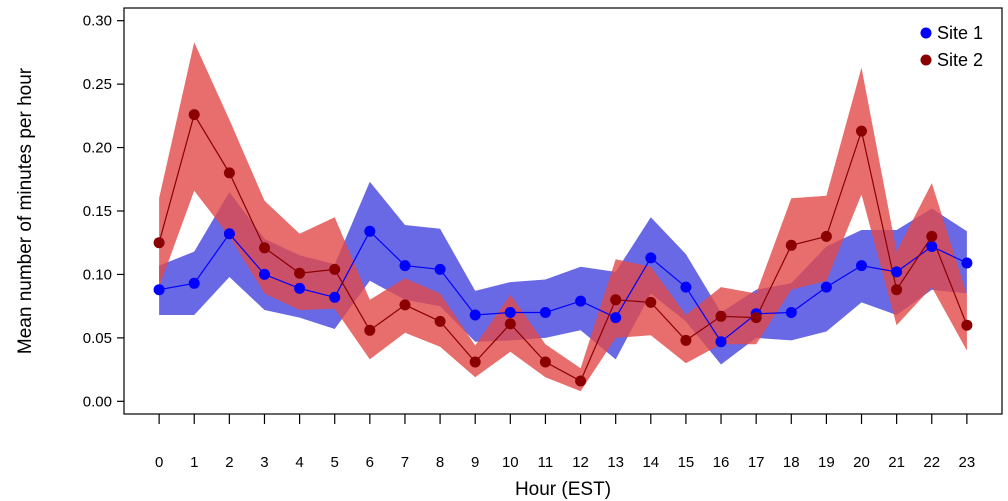 The width and height of the screenshot is (1008, 501). What do you see at coordinates (335, 462) in the screenshot?
I see `x-tick-label: 5` at bounding box center [335, 462].